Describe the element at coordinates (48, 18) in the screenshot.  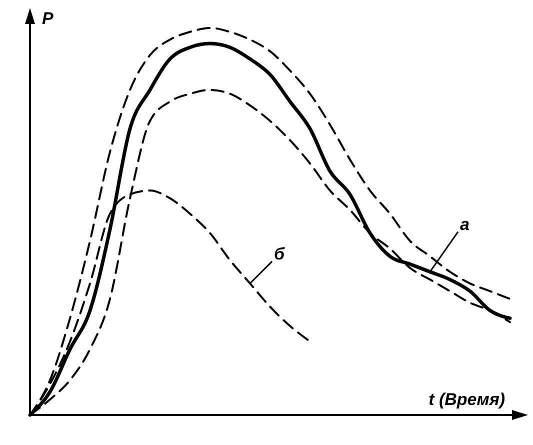
I see `y-axis-title: P` at that location.